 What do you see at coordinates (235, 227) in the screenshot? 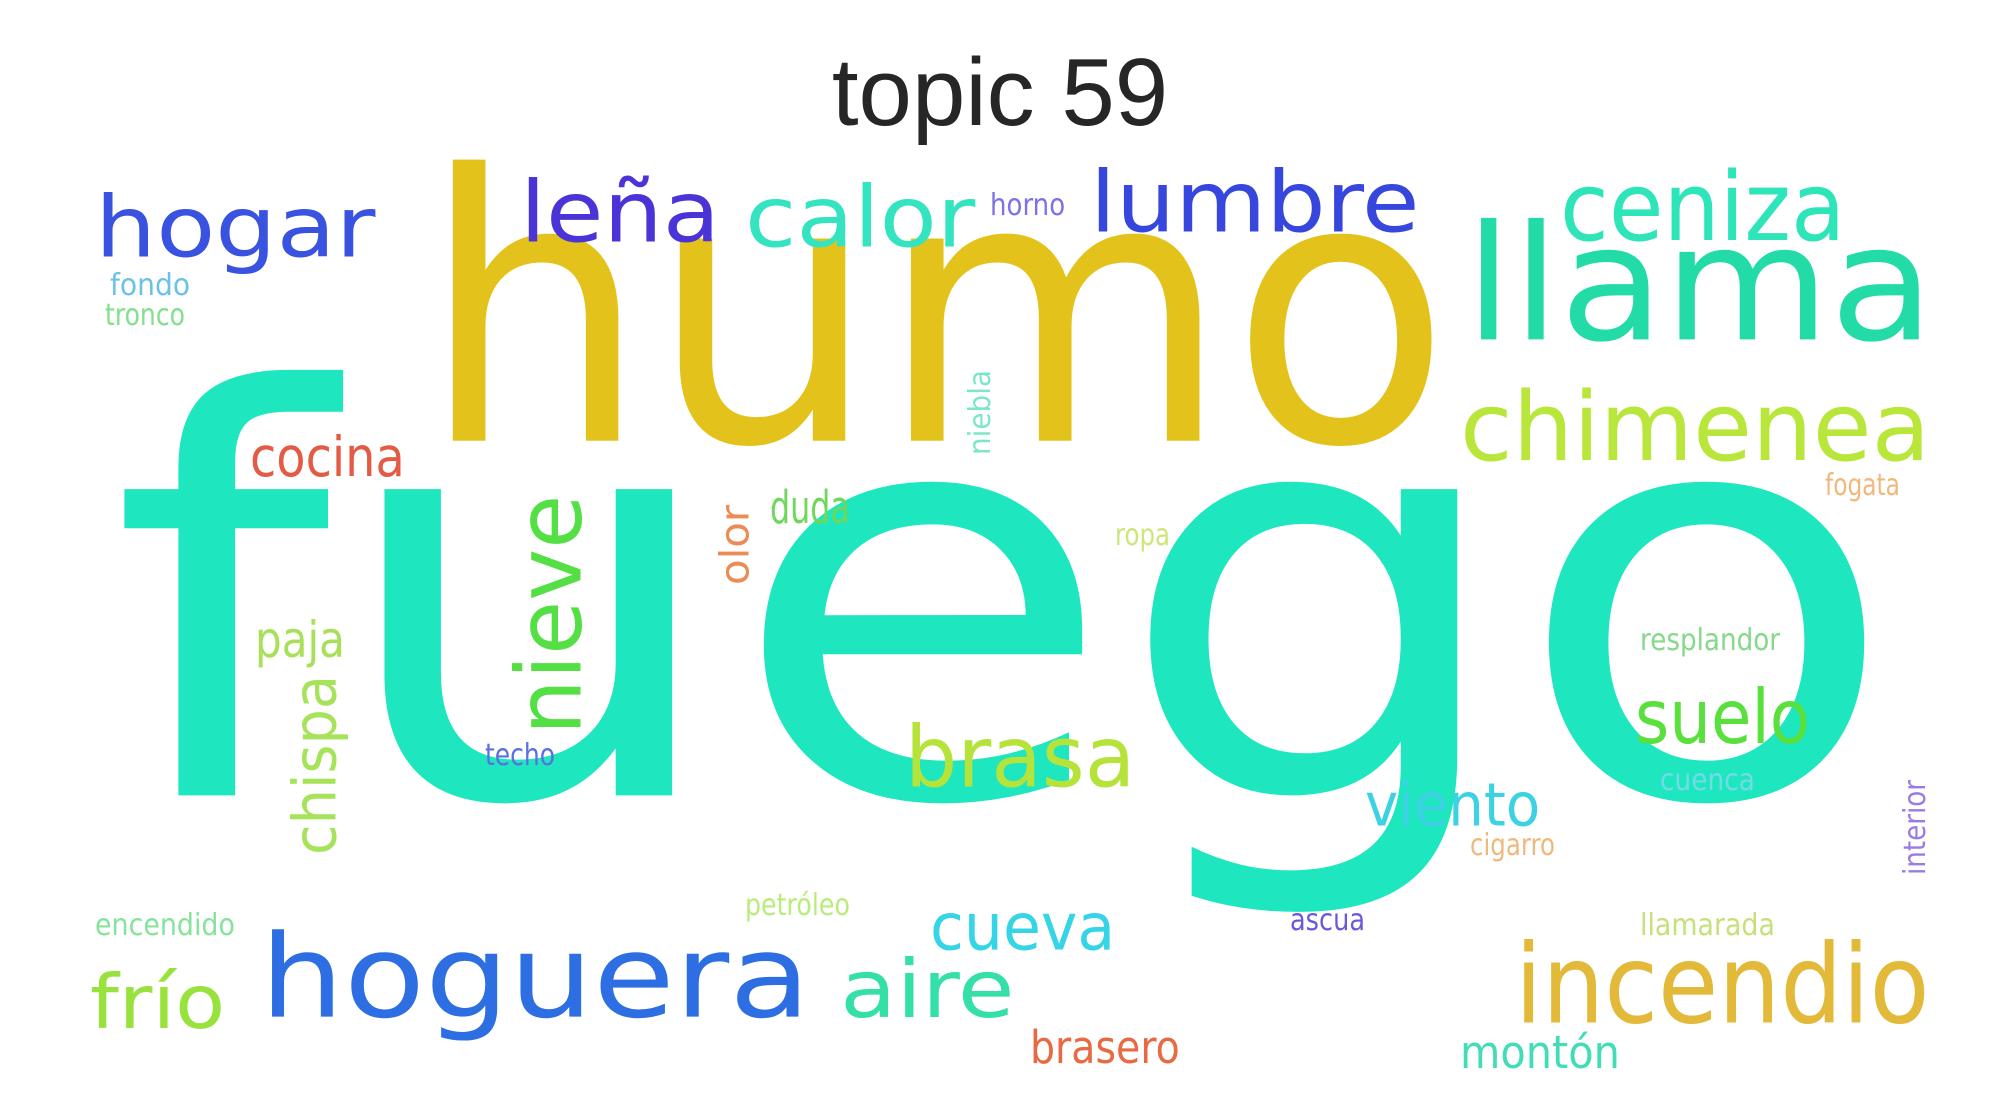
I see `word-5: hogar` at bounding box center [235, 227].